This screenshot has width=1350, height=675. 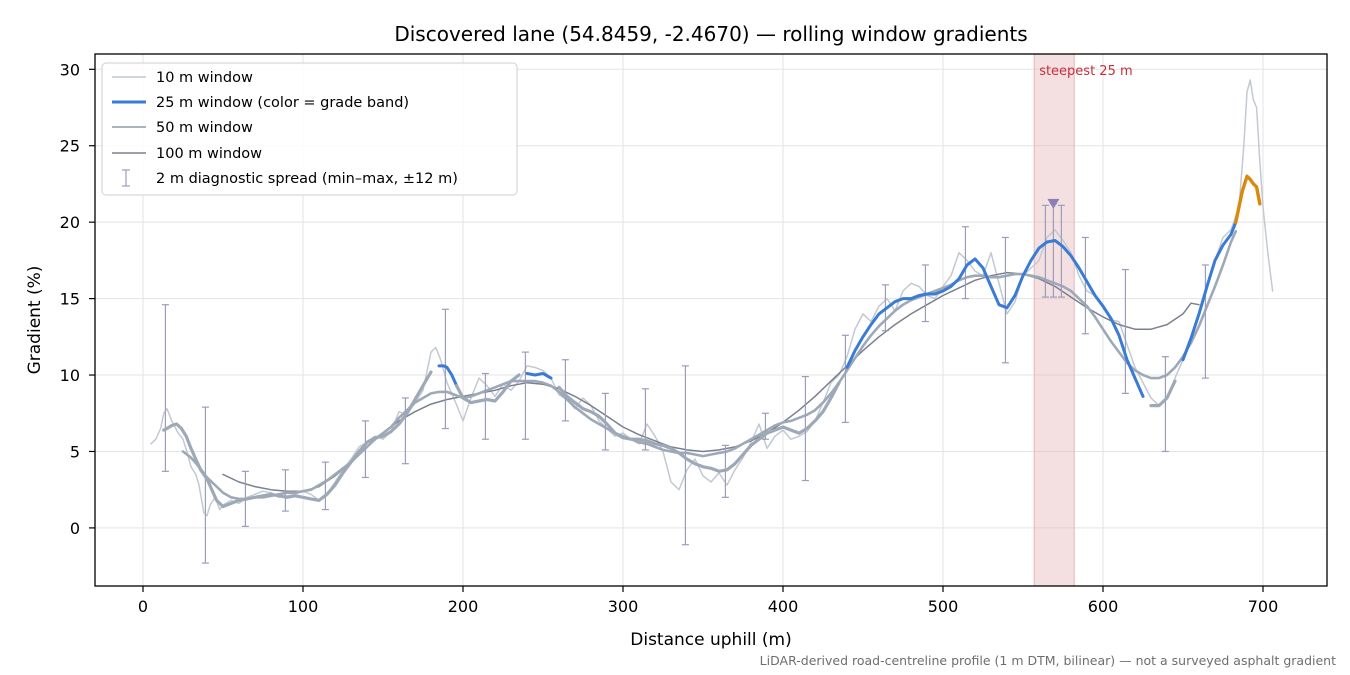 What do you see at coordinates (70, 146) in the screenshot?
I see `y-tick-label: 25` at bounding box center [70, 146].